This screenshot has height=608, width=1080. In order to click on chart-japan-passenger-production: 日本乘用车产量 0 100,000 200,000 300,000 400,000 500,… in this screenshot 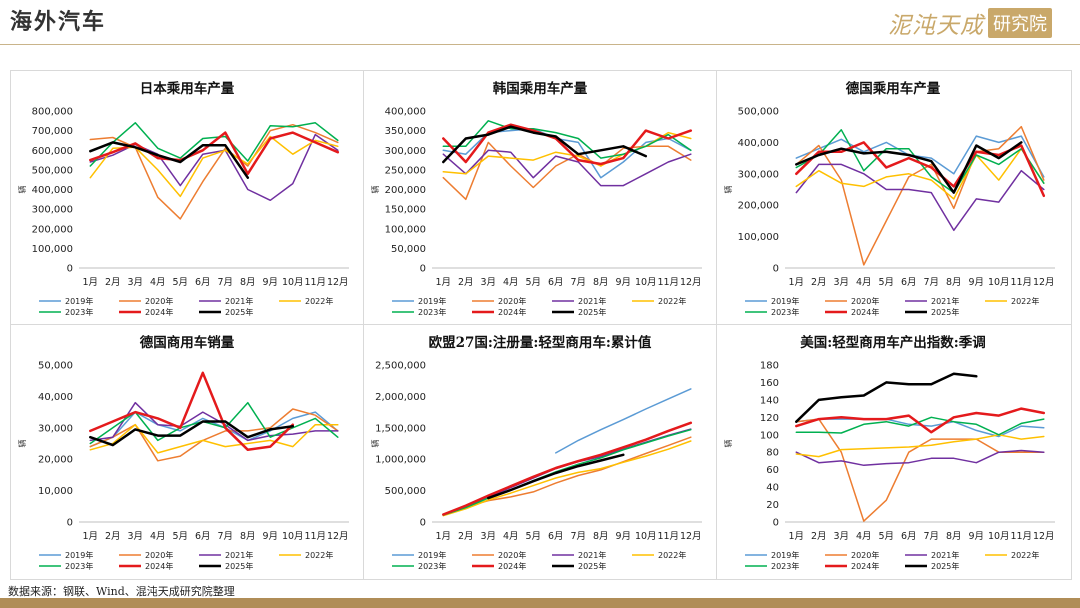, I will do `click(187, 197)`.